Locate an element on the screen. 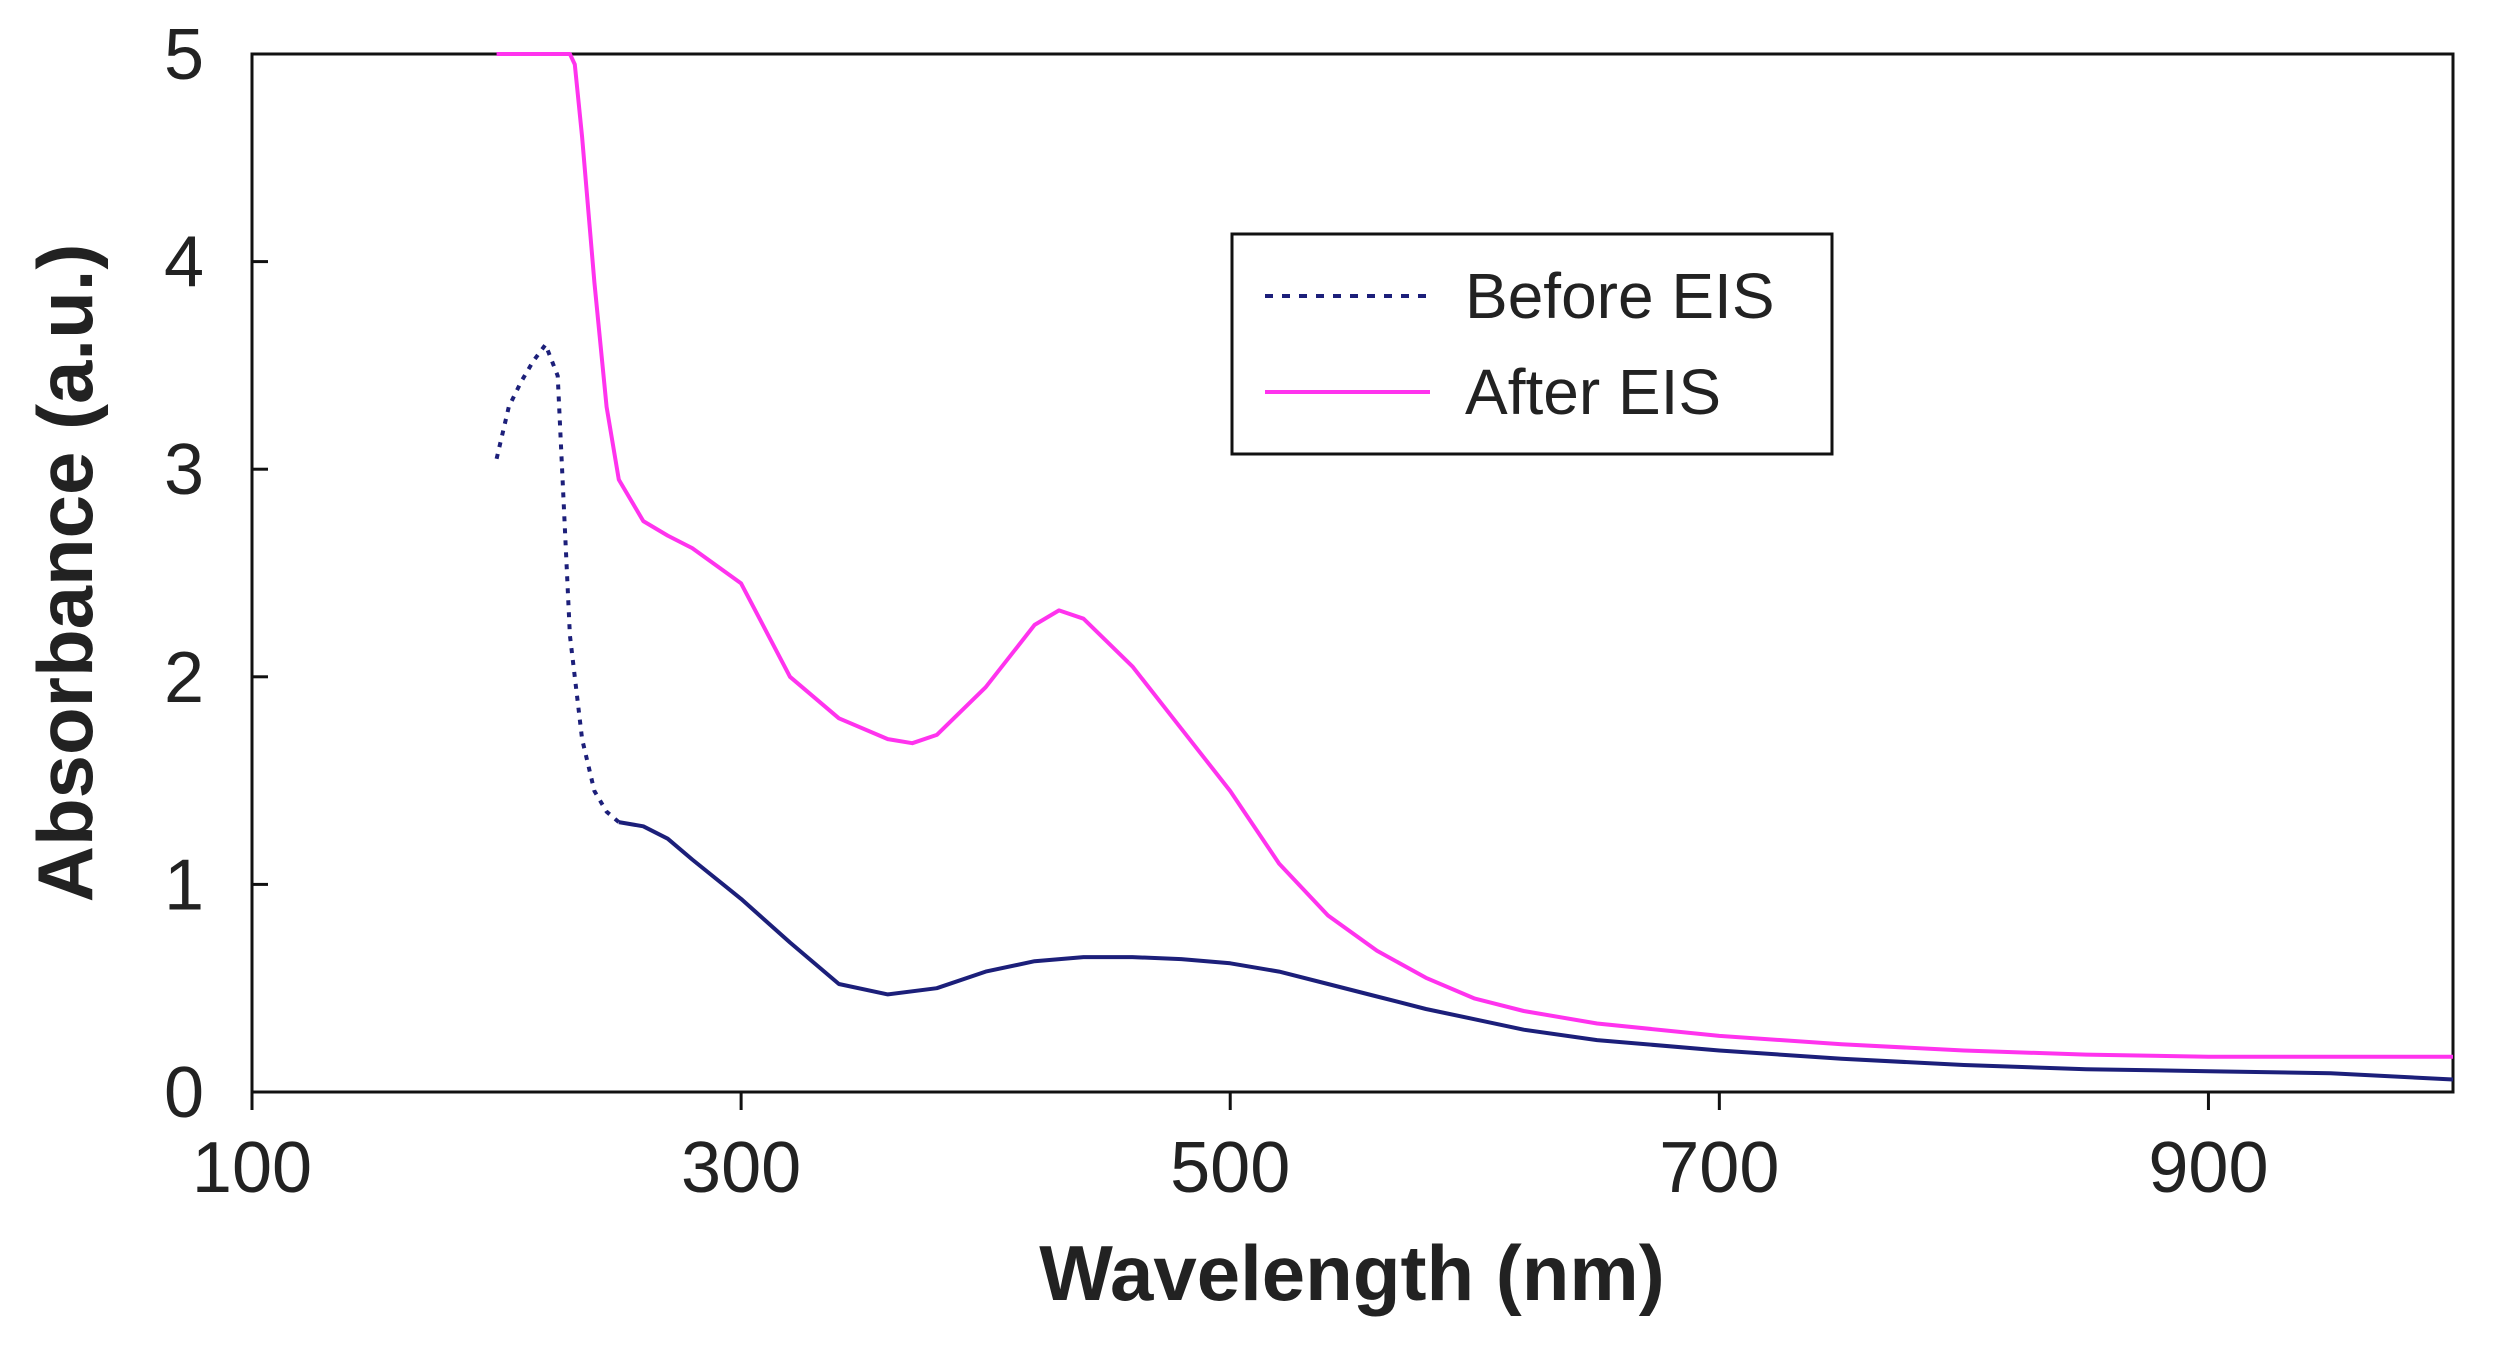 The width and height of the screenshot is (2496, 1345). y-tick-label-3: 3 is located at coordinates (184, 470).